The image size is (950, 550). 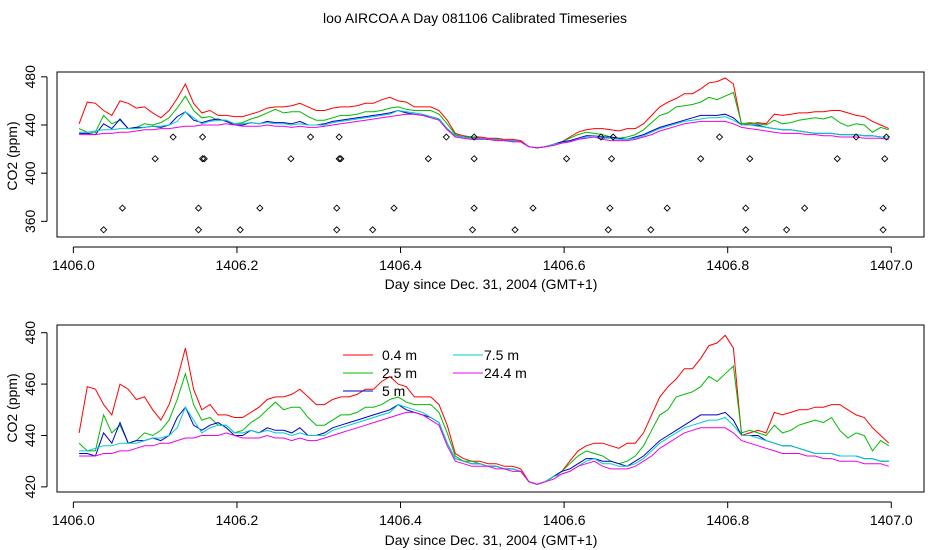 I want to click on top-y-tick-label: 440, so click(x=30, y=125).